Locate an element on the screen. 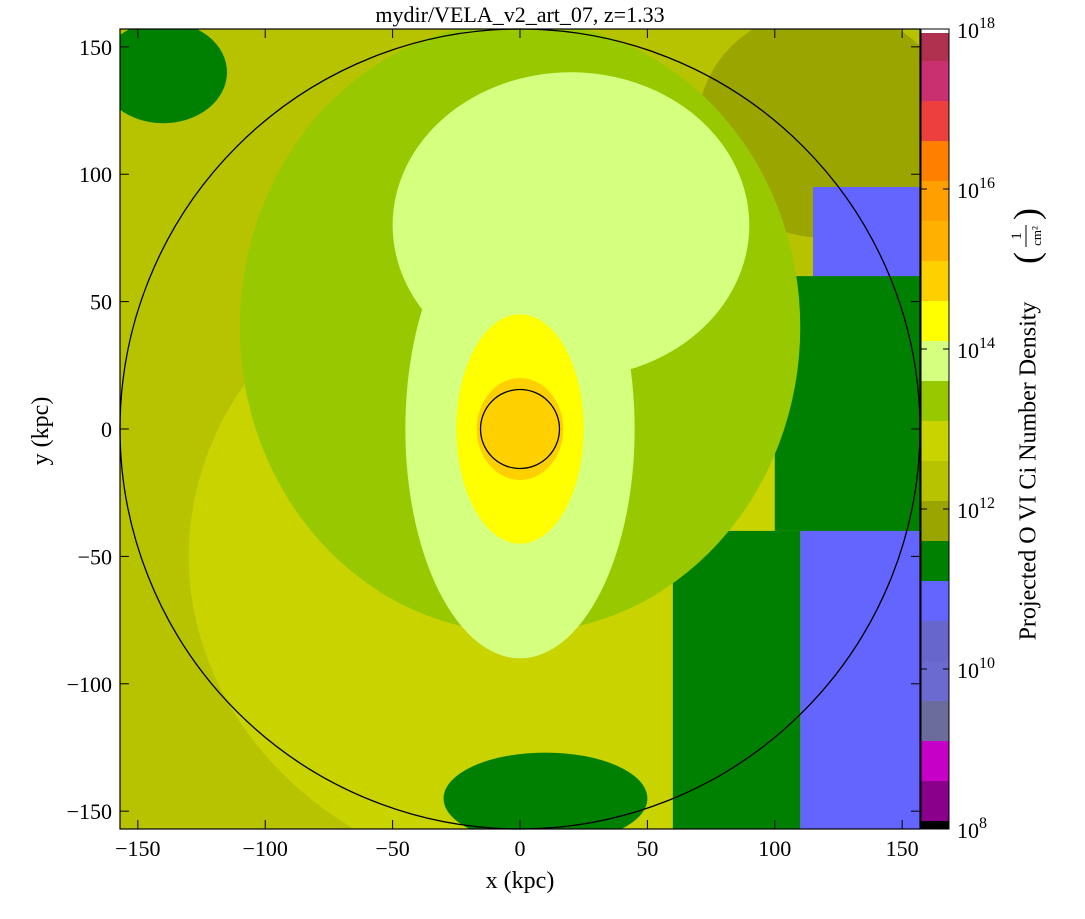 This screenshot has height=919, width=1085. colorbar-tick-label: 1018 is located at coordinates (976, 29).